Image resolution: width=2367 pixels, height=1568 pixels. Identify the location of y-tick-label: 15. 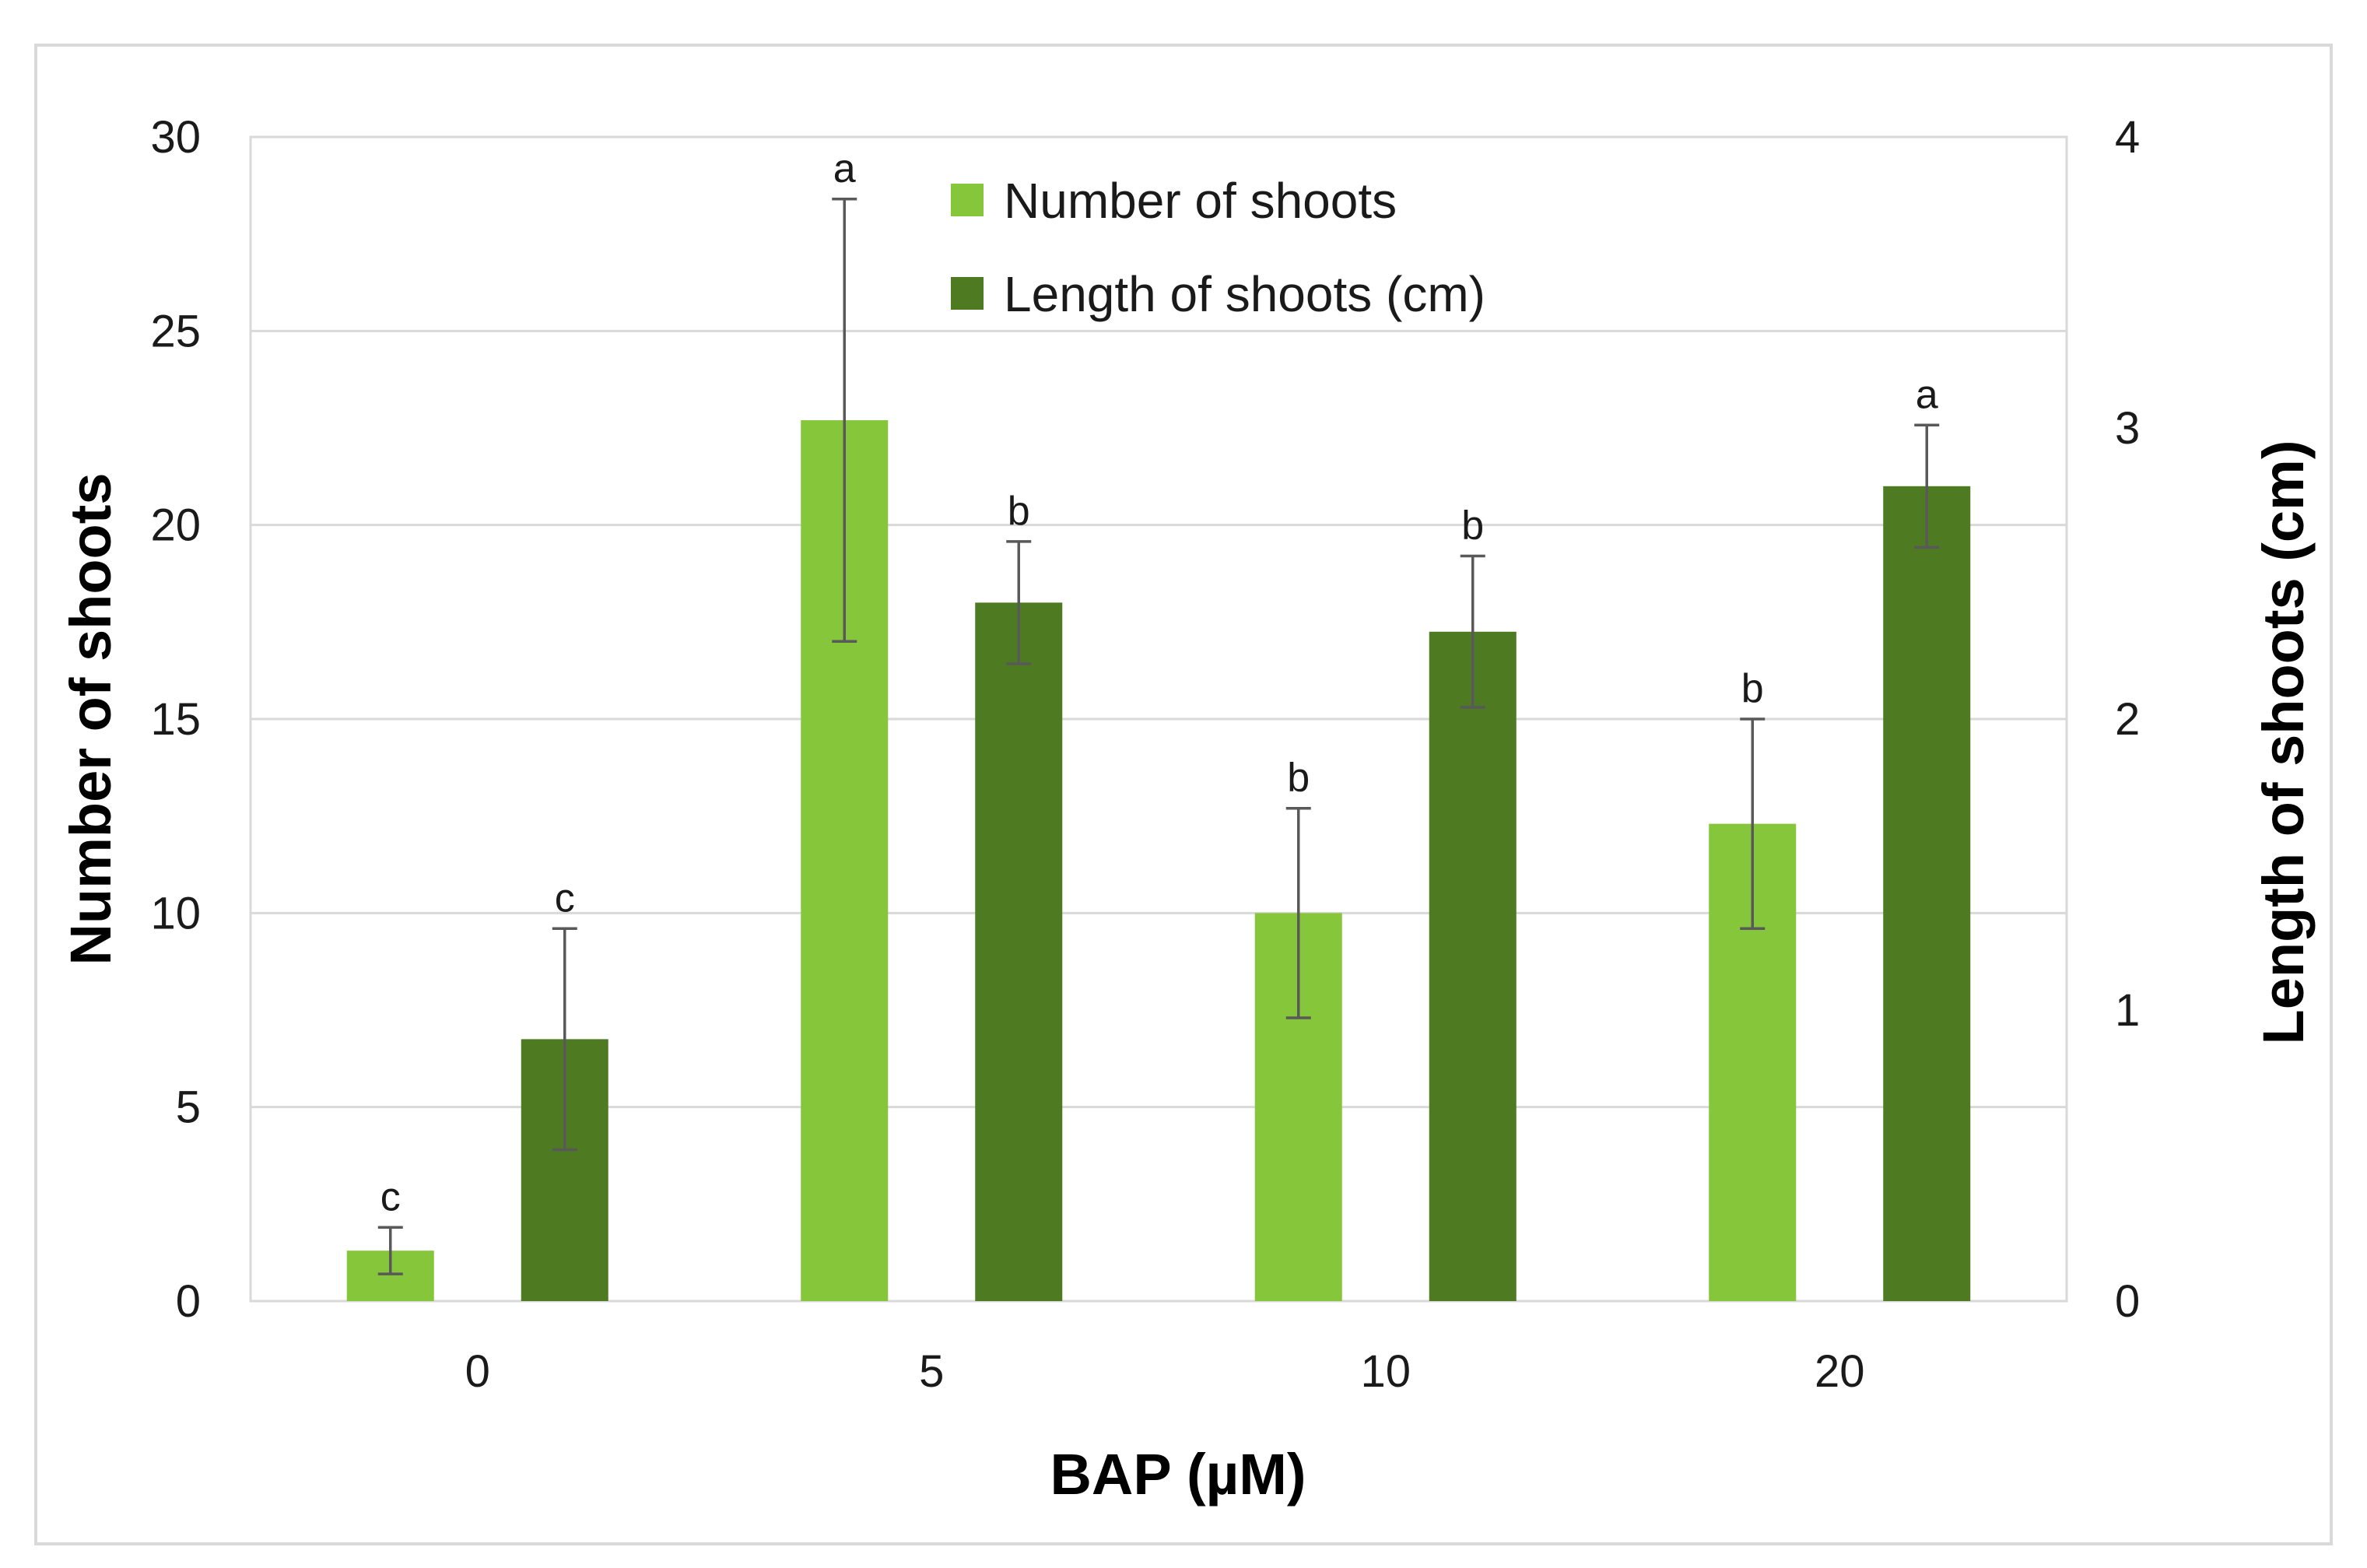
(176, 719).